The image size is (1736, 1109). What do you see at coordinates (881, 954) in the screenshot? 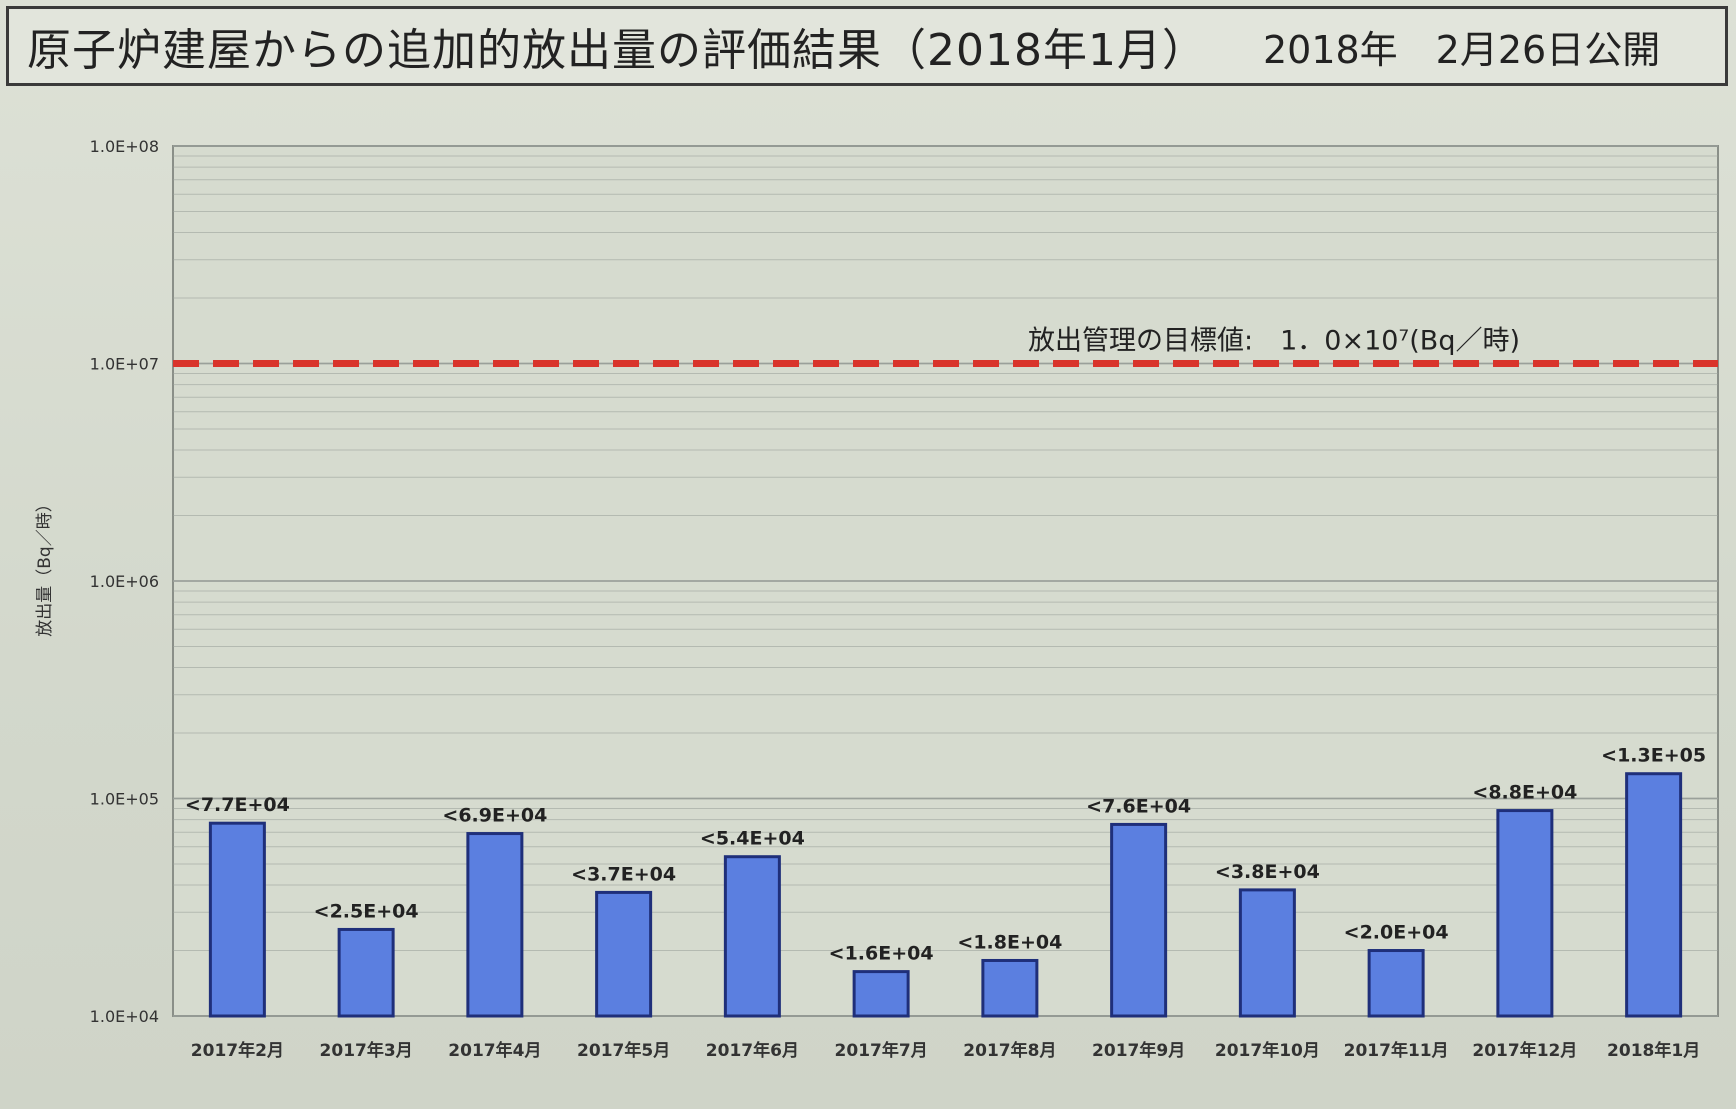
I see `data-label: <1.6E+04` at bounding box center [881, 954].